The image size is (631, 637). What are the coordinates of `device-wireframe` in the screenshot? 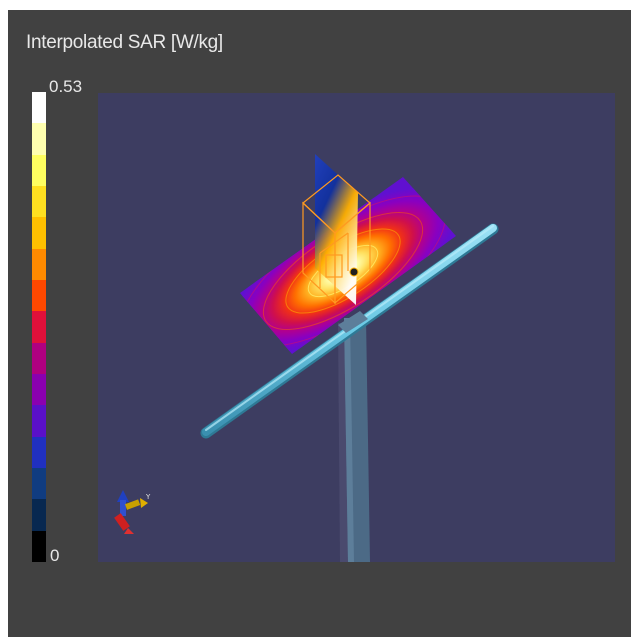 It's located at (336, 239).